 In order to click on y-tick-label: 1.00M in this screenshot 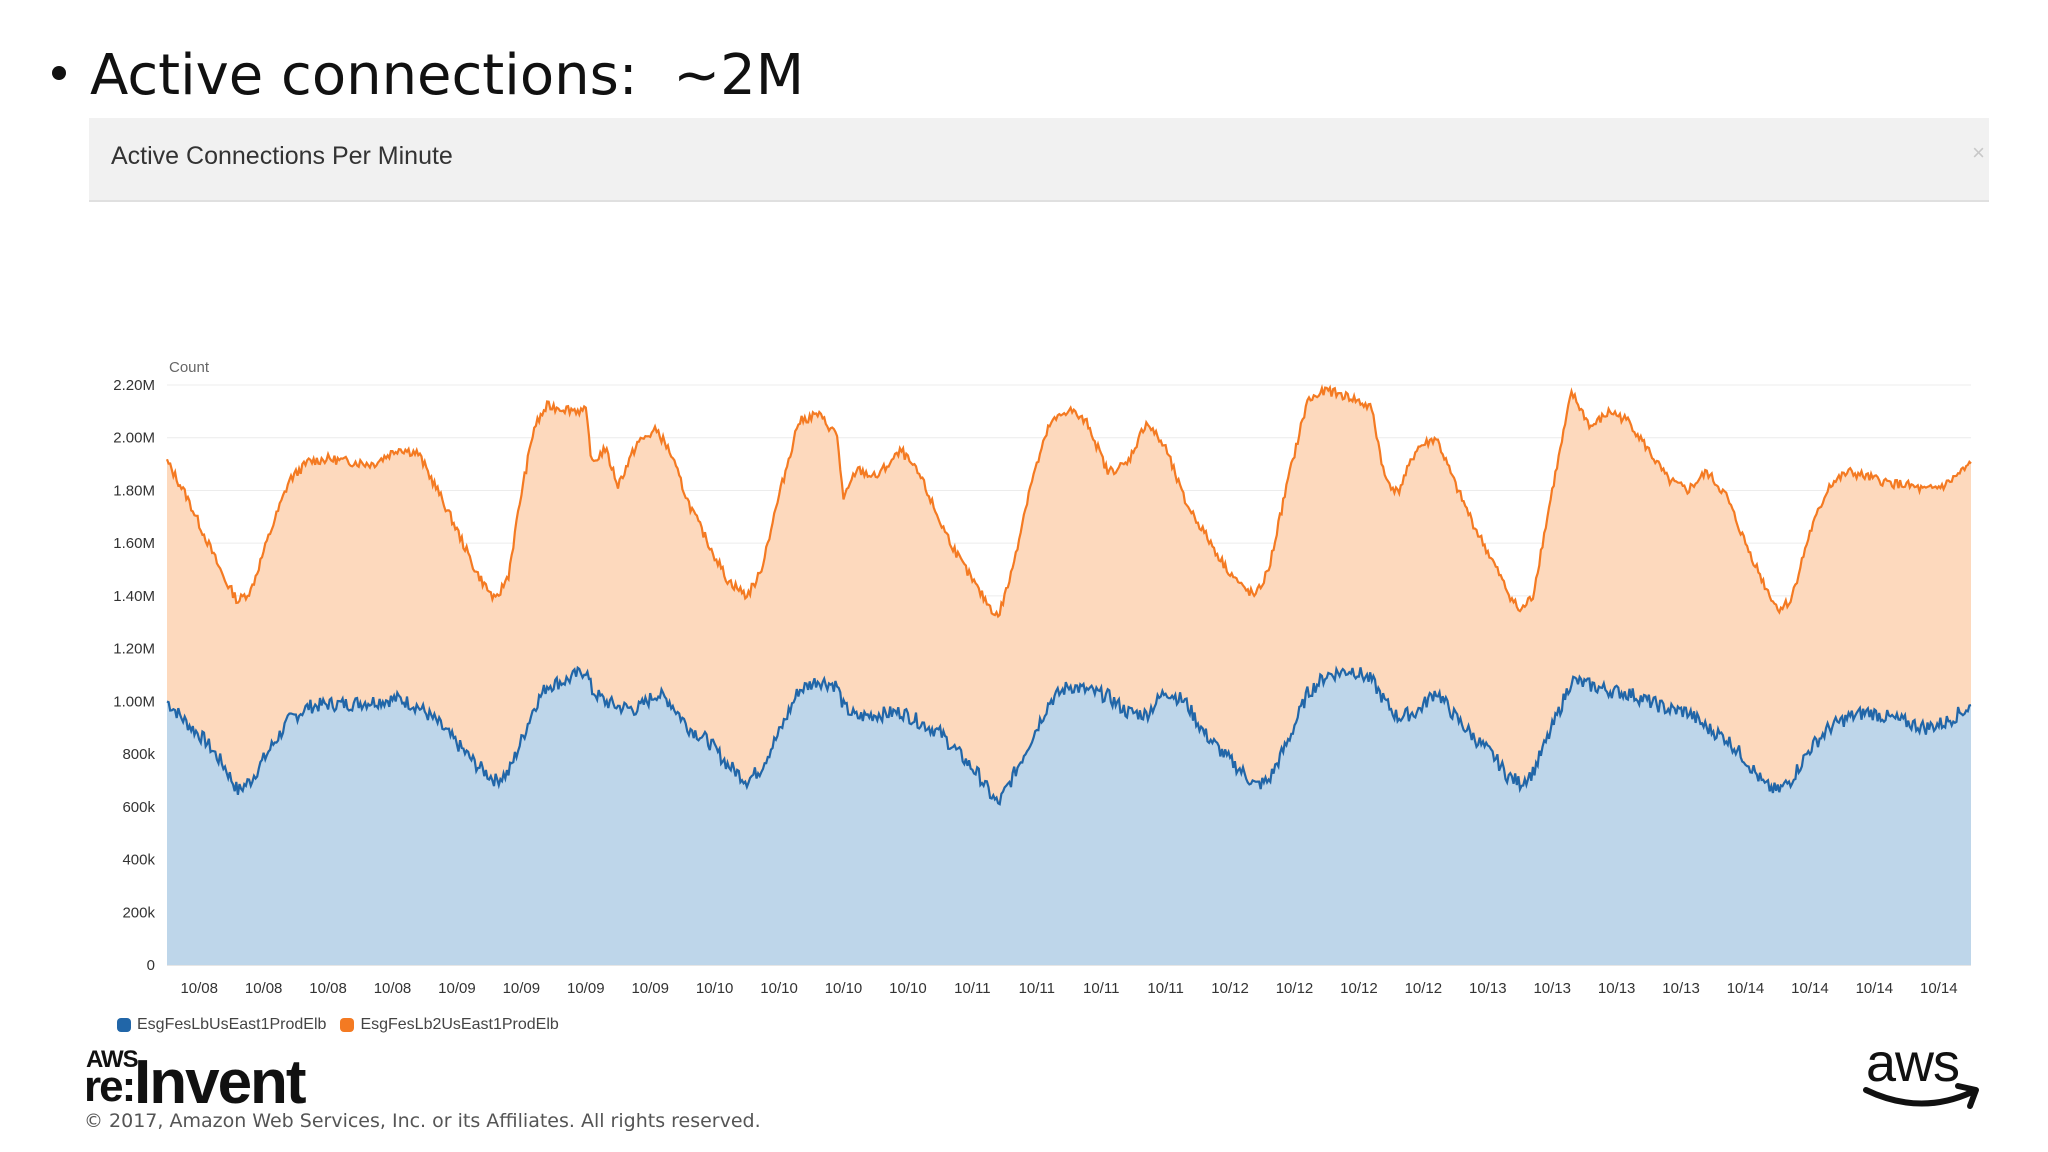, I will do `click(134, 701)`.